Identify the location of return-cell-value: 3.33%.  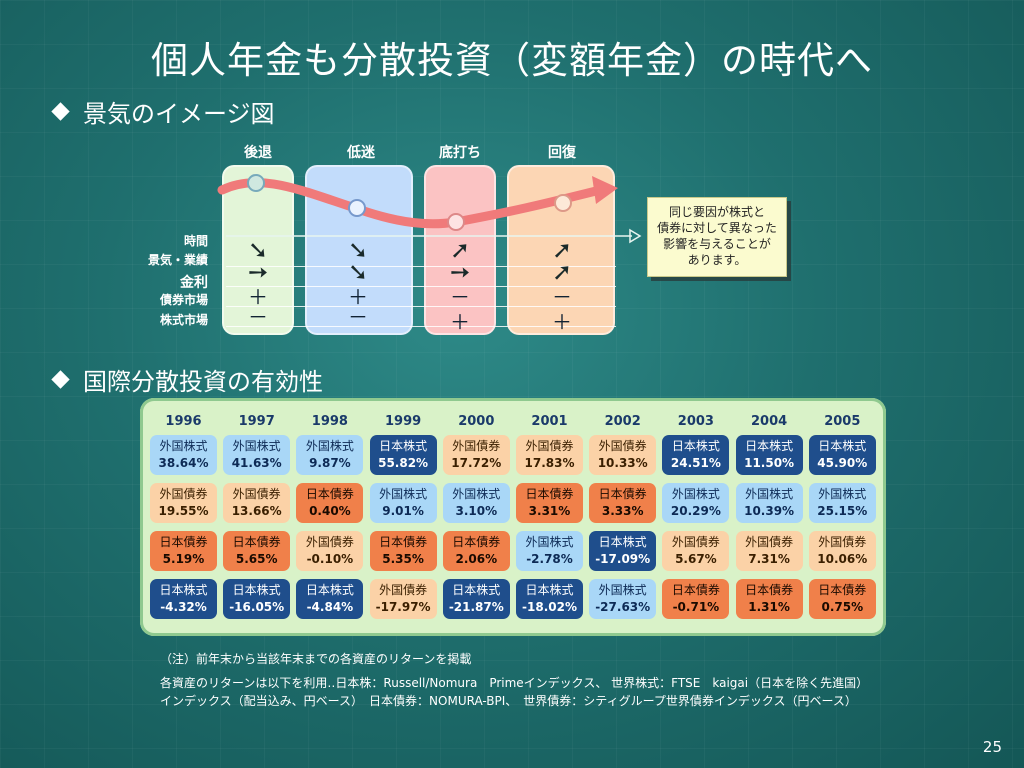
(622, 511).